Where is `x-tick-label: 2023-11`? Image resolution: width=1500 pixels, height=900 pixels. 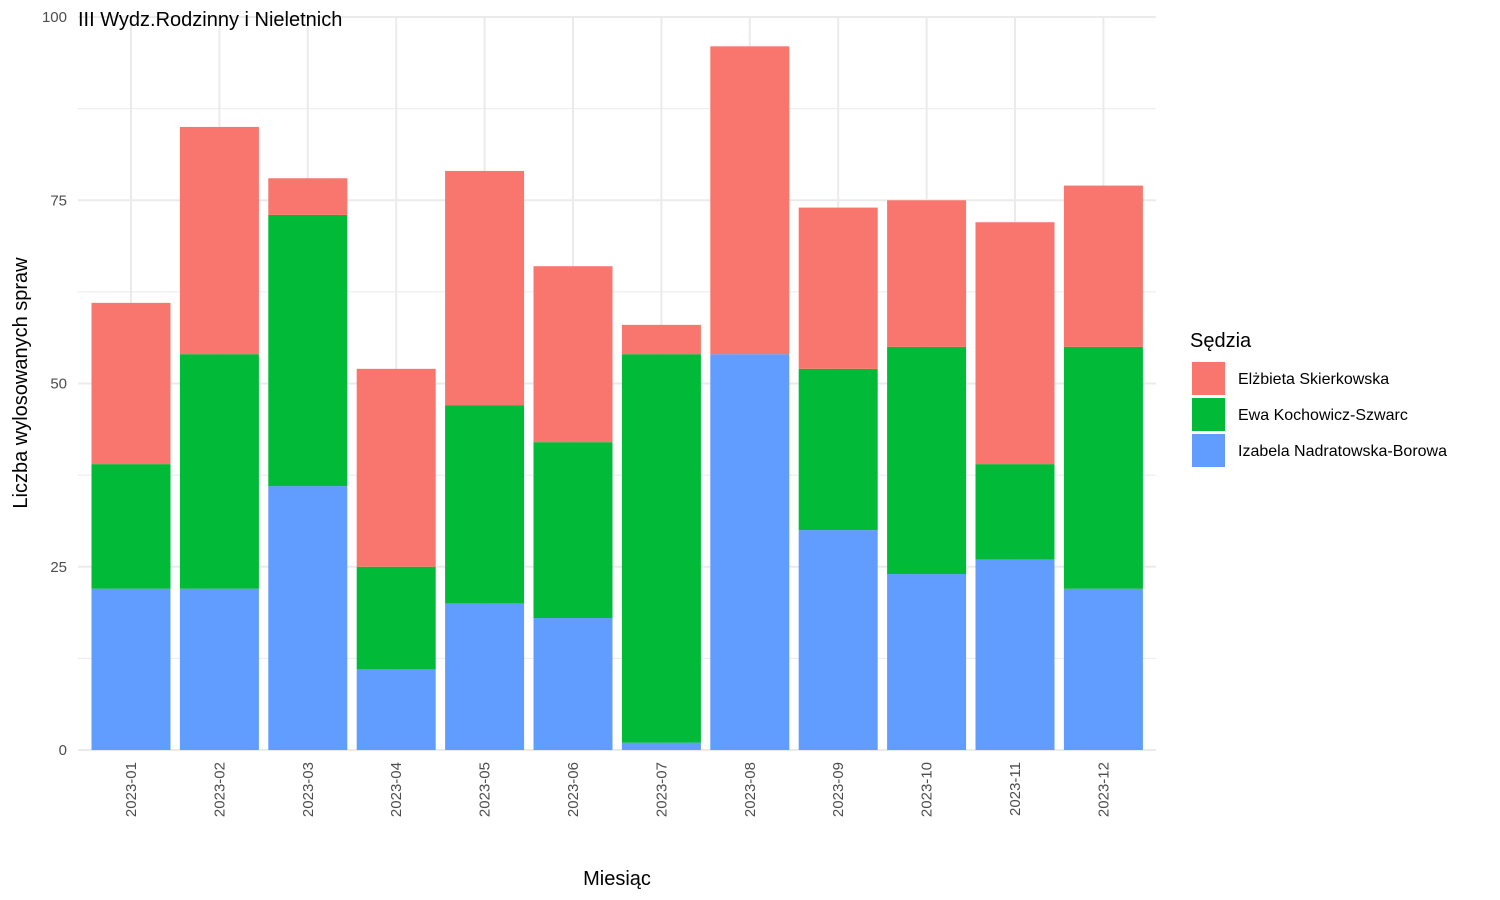 x-tick-label: 2023-11 is located at coordinates (1015, 789).